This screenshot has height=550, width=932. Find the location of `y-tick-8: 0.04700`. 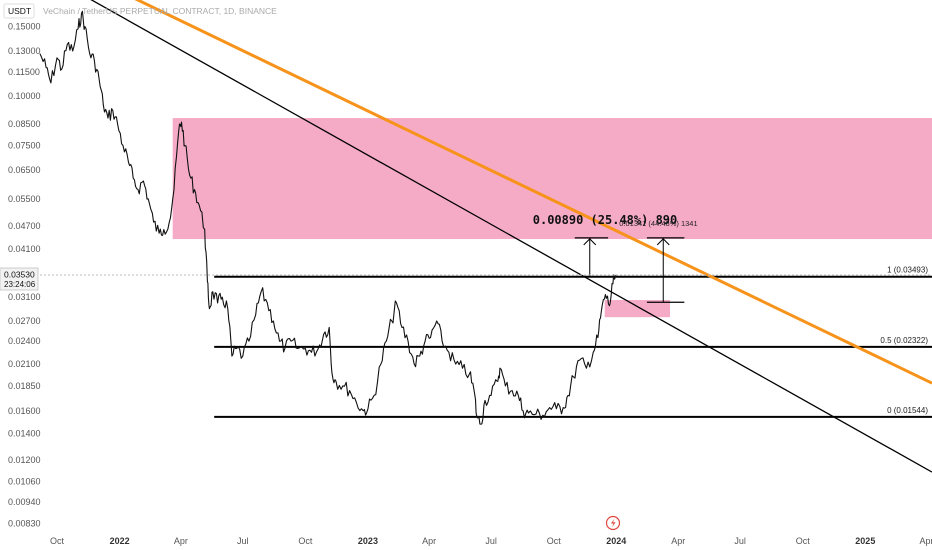

y-tick-8: 0.04700 is located at coordinates (24, 226).